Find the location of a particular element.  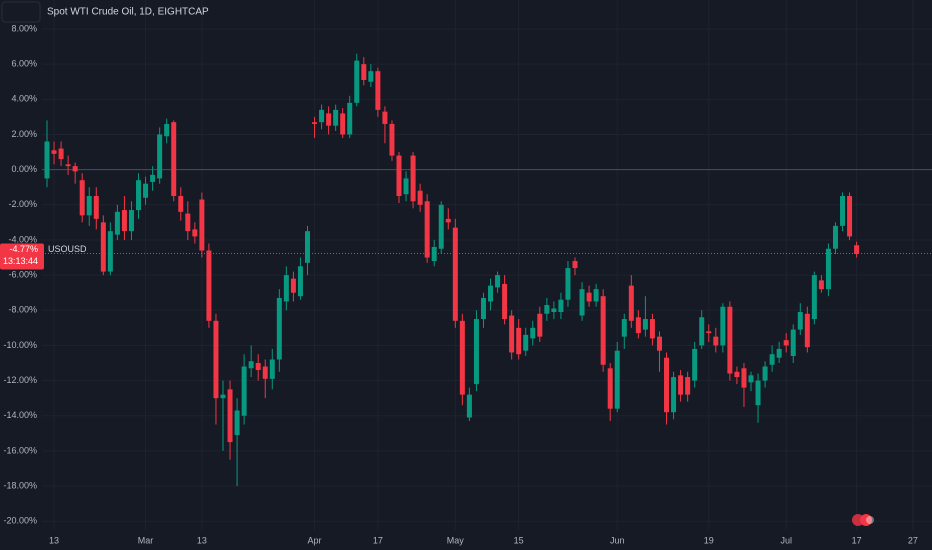

x-tick-label: Mar is located at coordinates (146, 540).